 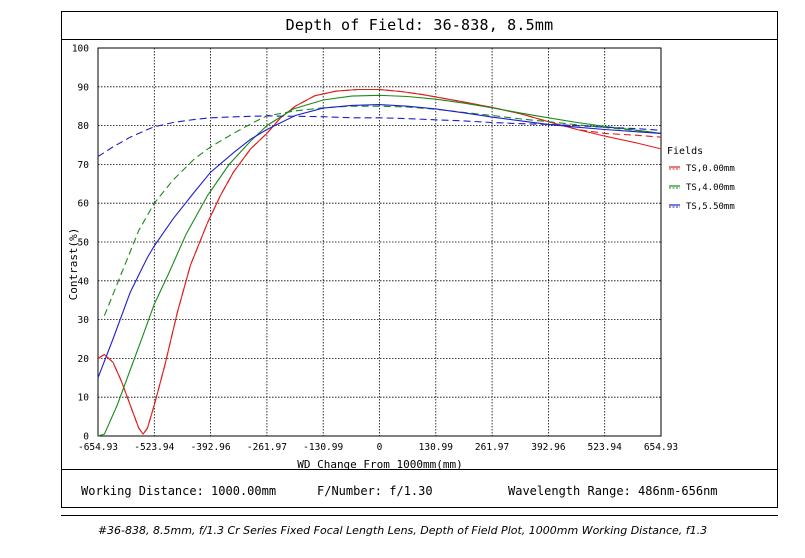 What do you see at coordinates (267, 447) in the screenshot?
I see `x-tick-label: -261.97` at bounding box center [267, 447].